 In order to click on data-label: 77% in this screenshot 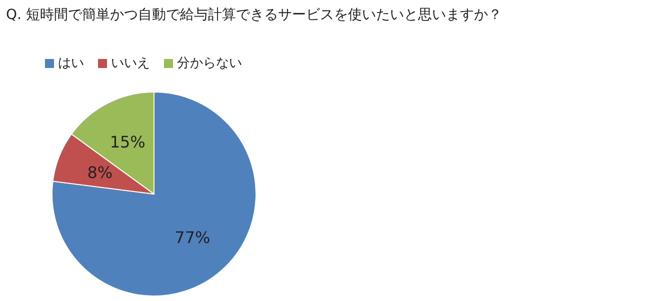, I will do `click(192, 238)`.